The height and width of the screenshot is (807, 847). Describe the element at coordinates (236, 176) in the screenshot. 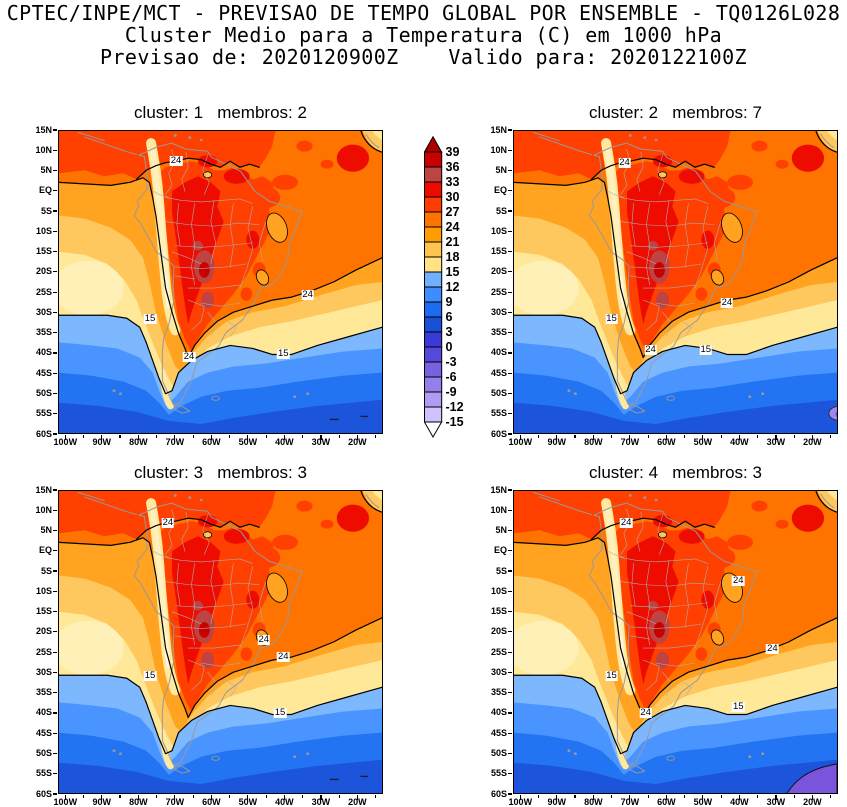

I see `fill-red-blob` at that location.